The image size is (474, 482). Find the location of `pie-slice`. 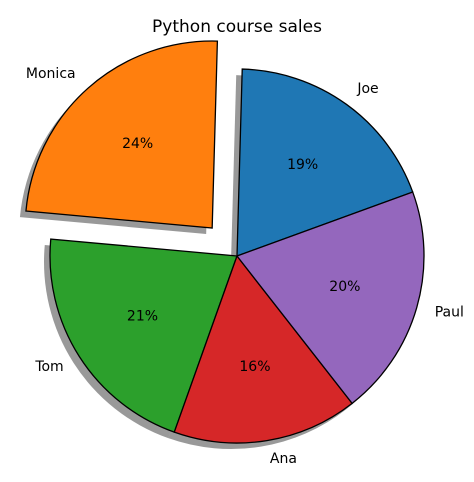

pie-slice is located at coordinates (325, 162).